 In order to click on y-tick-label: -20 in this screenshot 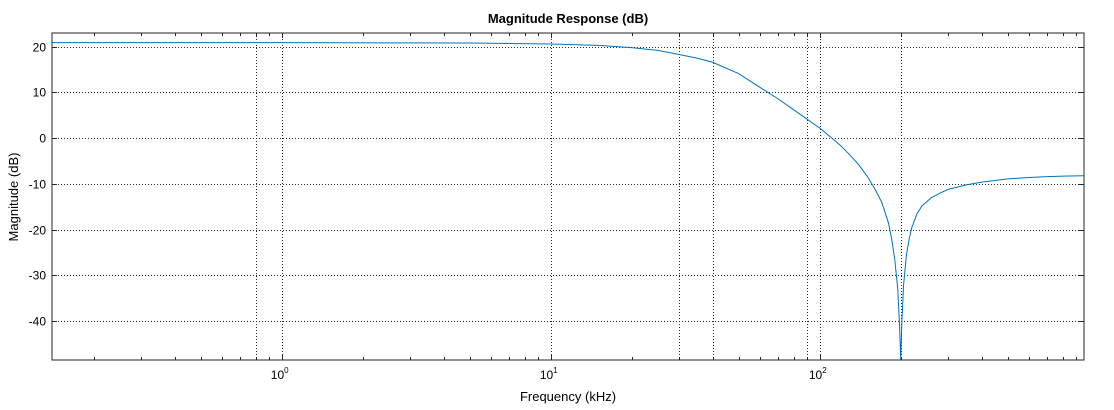, I will do `click(38, 231)`.